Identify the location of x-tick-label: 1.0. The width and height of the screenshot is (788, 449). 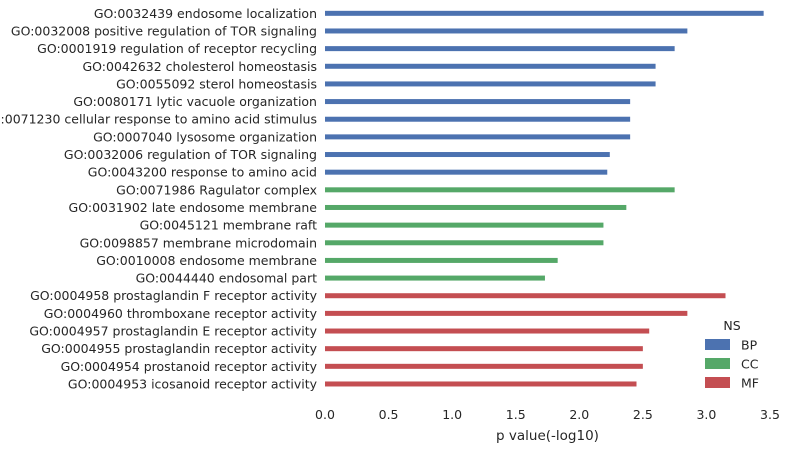
(452, 414).